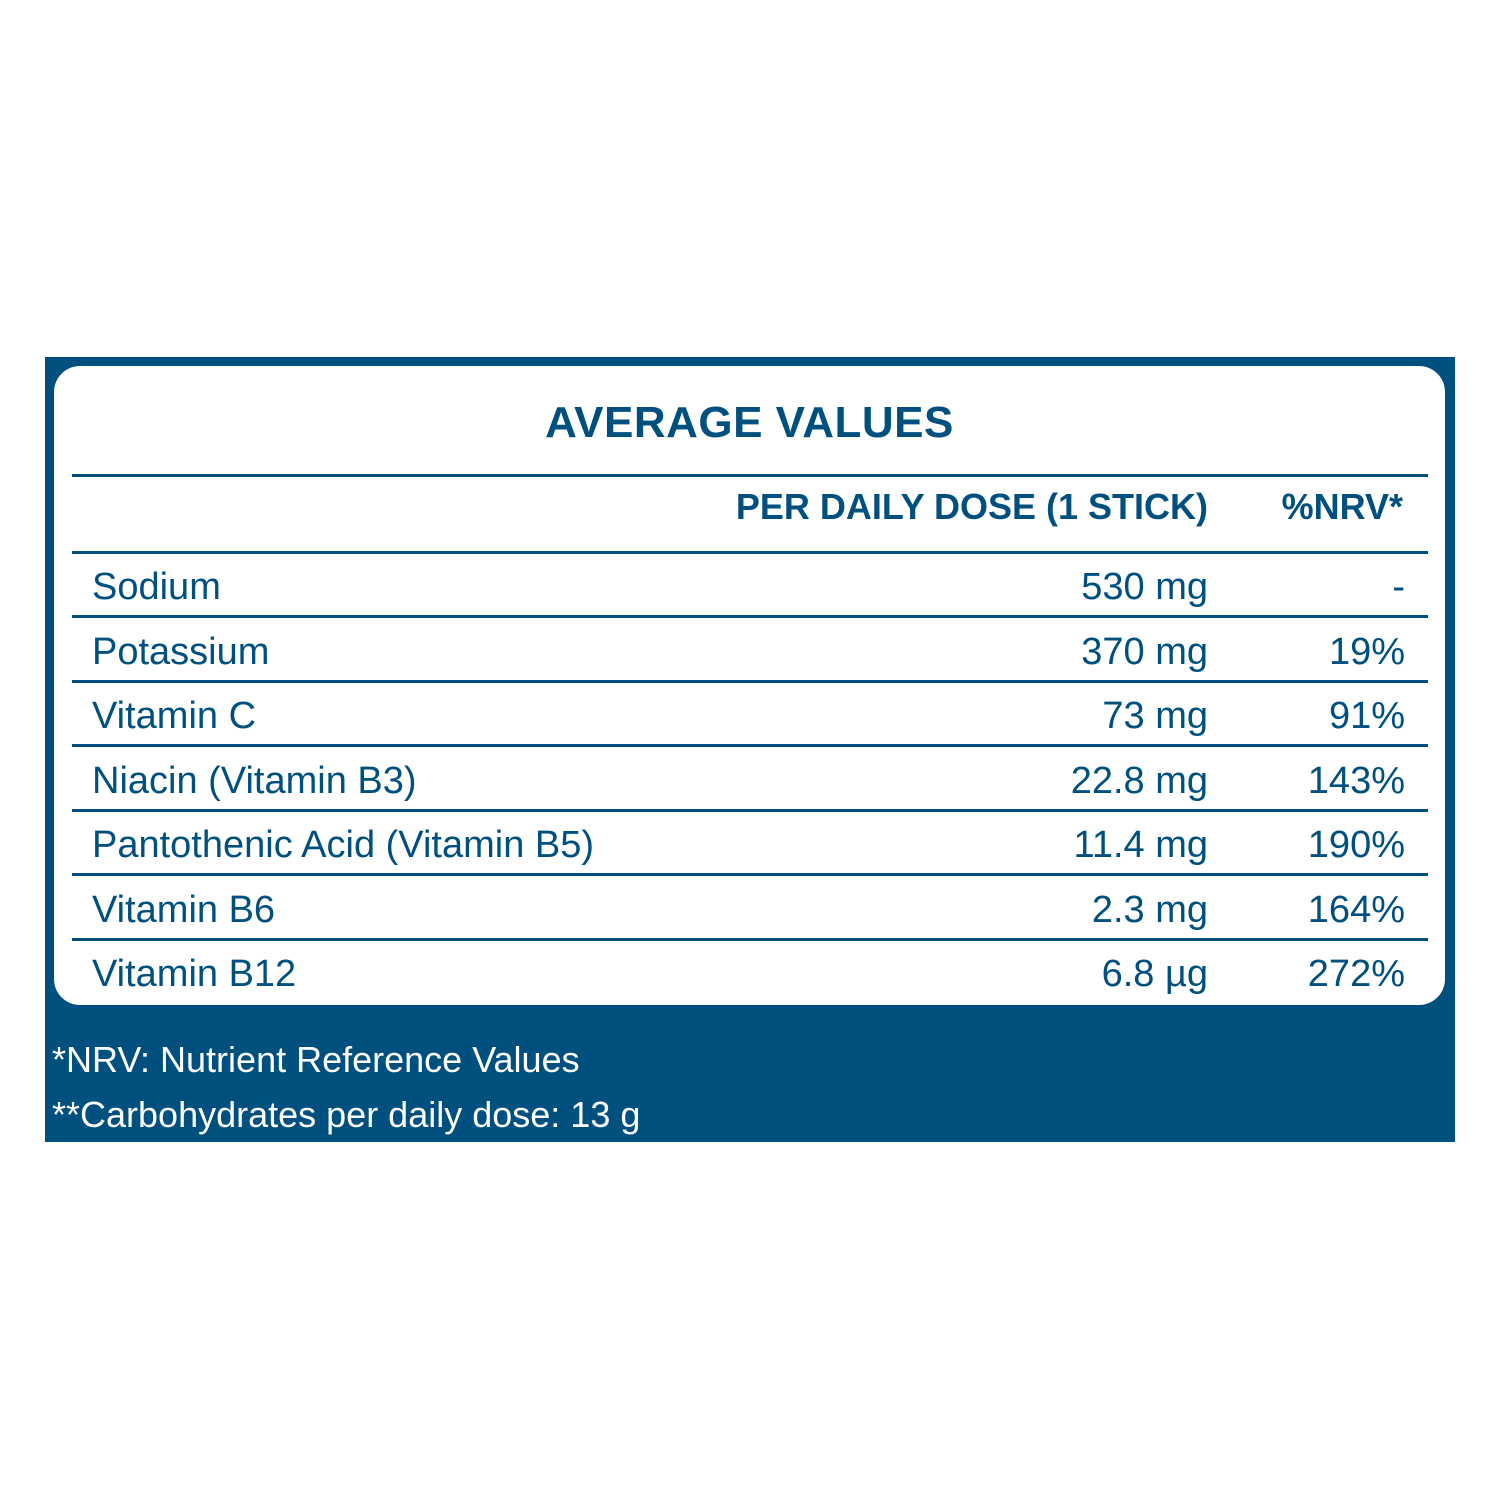 The width and height of the screenshot is (1500, 1500). What do you see at coordinates (1144, 587) in the screenshot?
I see `nutrient-amount: 530 mg` at bounding box center [1144, 587].